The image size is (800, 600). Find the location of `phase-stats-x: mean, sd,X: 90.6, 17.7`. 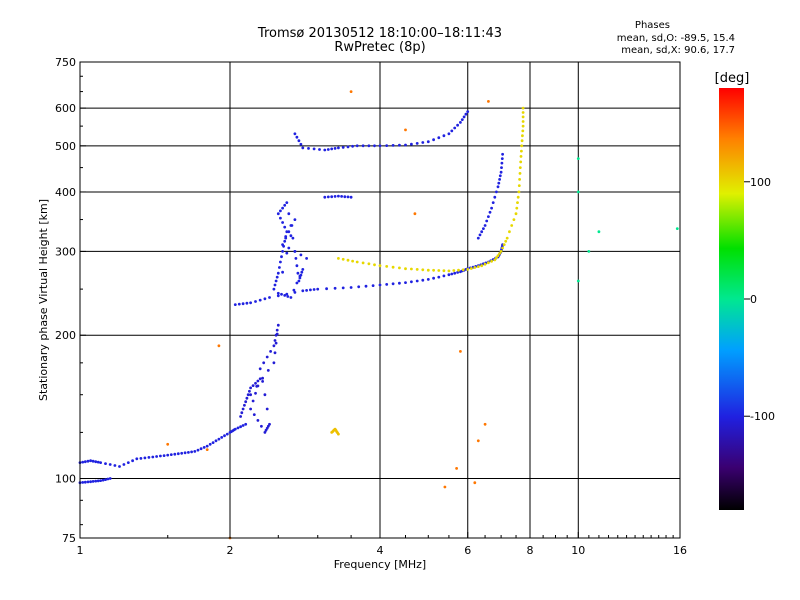

phase-stats-x: mean, sd,X: 90.6, 17.7 is located at coordinates (678, 50).